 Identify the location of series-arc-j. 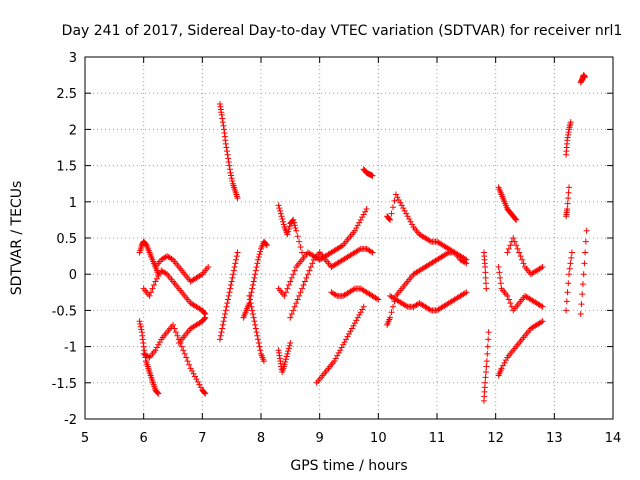
(256, 328).